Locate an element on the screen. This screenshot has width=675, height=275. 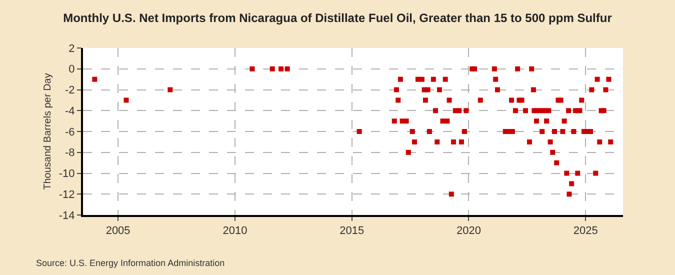
source-note: Source: U.S. Energy Information Administration is located at coordinates (130, 263).